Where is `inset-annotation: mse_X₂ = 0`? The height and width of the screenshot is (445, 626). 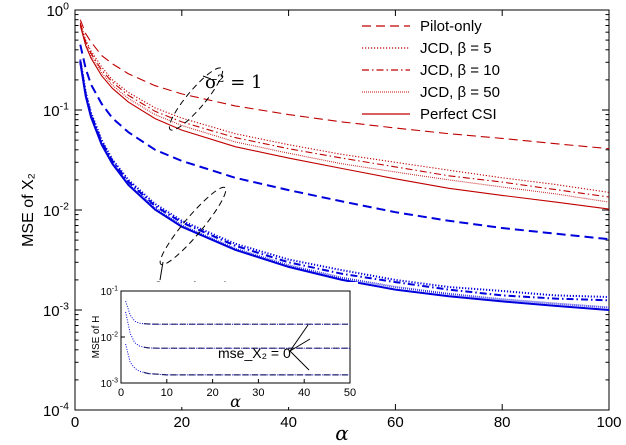
inset-annotation: mse_X₂ = 0 is located at coordinates (254, 353).